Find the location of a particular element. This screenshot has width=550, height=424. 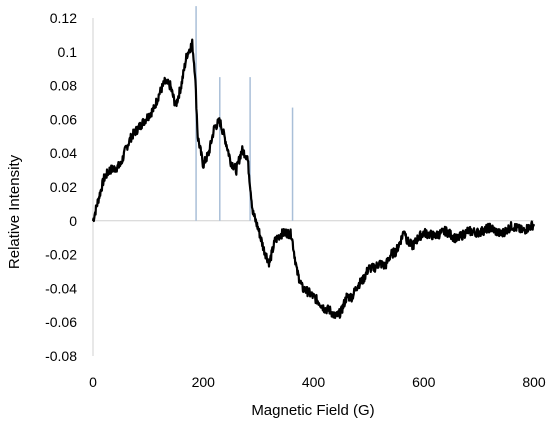

x-axis-label: Magnetic Field (G) is located at coordinates (312, 410).